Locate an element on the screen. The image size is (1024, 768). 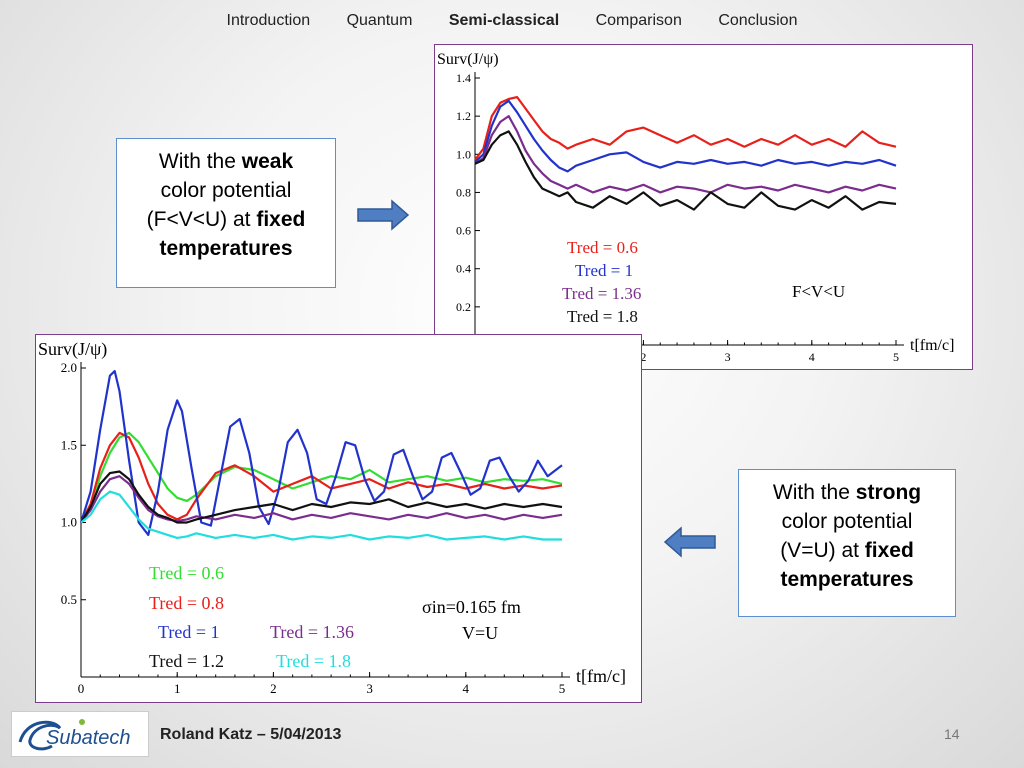
nav-quantum: Quantum is located at coordinates (379, 20).